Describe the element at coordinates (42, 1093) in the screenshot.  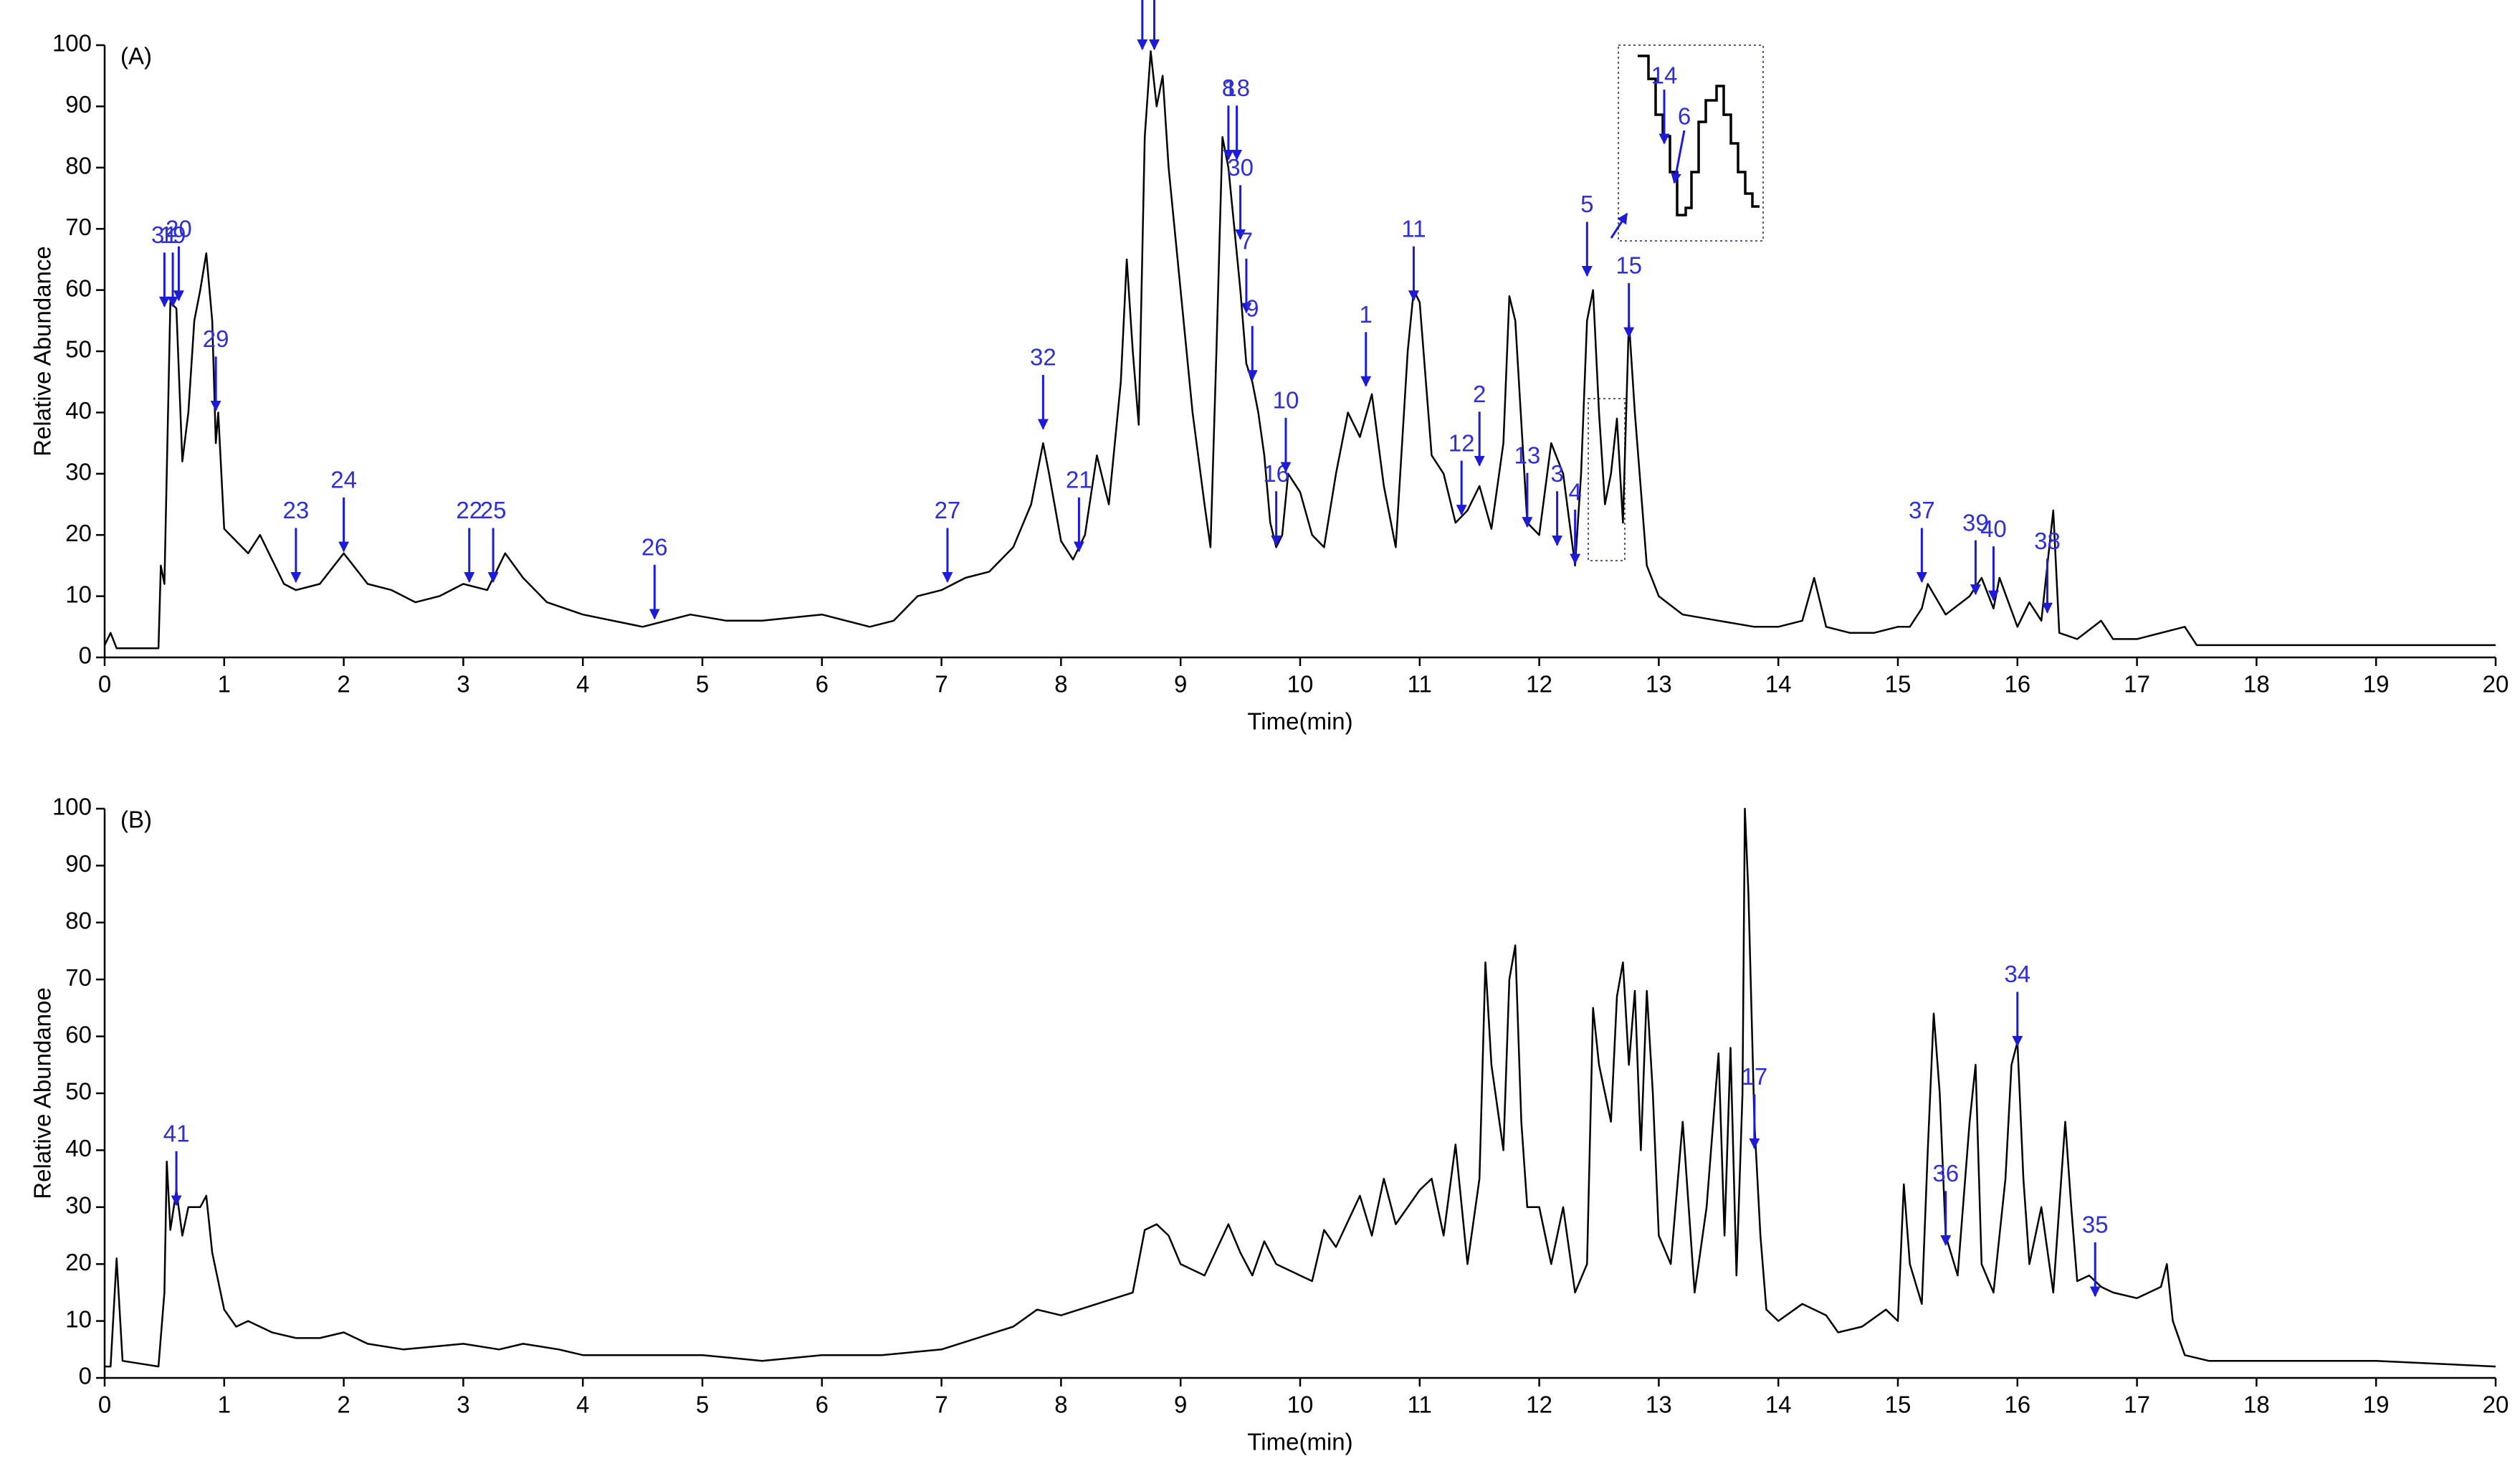
I see `y-axis-label: Relative Abundanoe` at that location.